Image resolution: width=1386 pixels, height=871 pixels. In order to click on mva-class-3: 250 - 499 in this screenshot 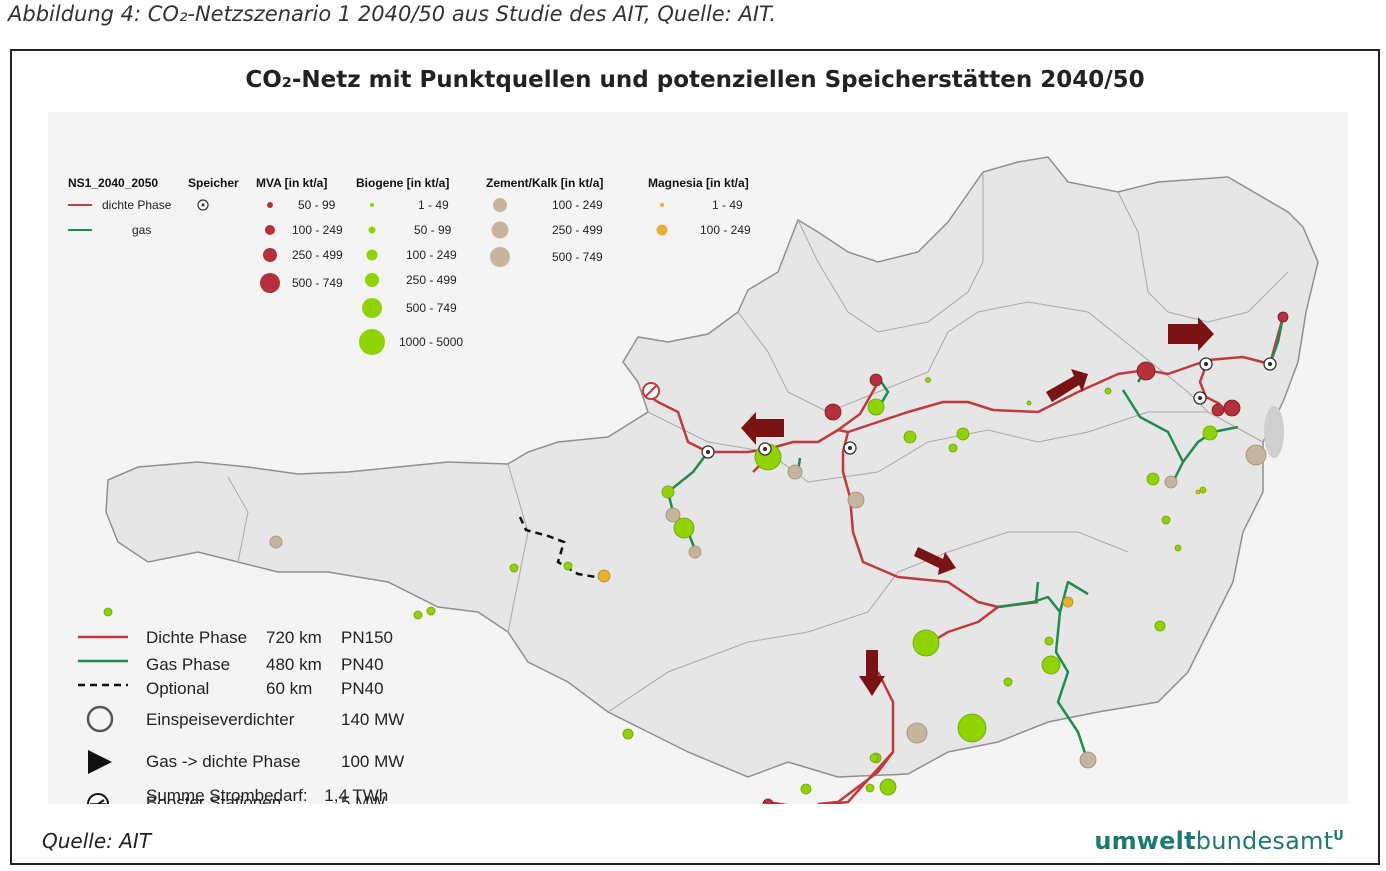, I will do `click(317, 255)`.